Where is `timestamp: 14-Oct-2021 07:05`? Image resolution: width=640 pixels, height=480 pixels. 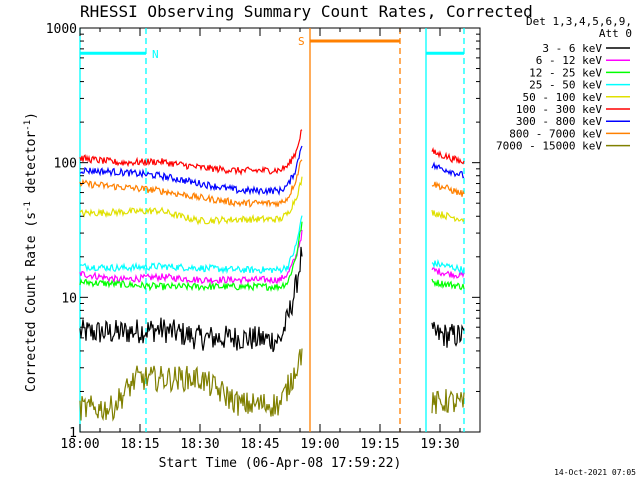
timestamp: 14-Oct-2021 07:05 is located at coordinates (595, 472).